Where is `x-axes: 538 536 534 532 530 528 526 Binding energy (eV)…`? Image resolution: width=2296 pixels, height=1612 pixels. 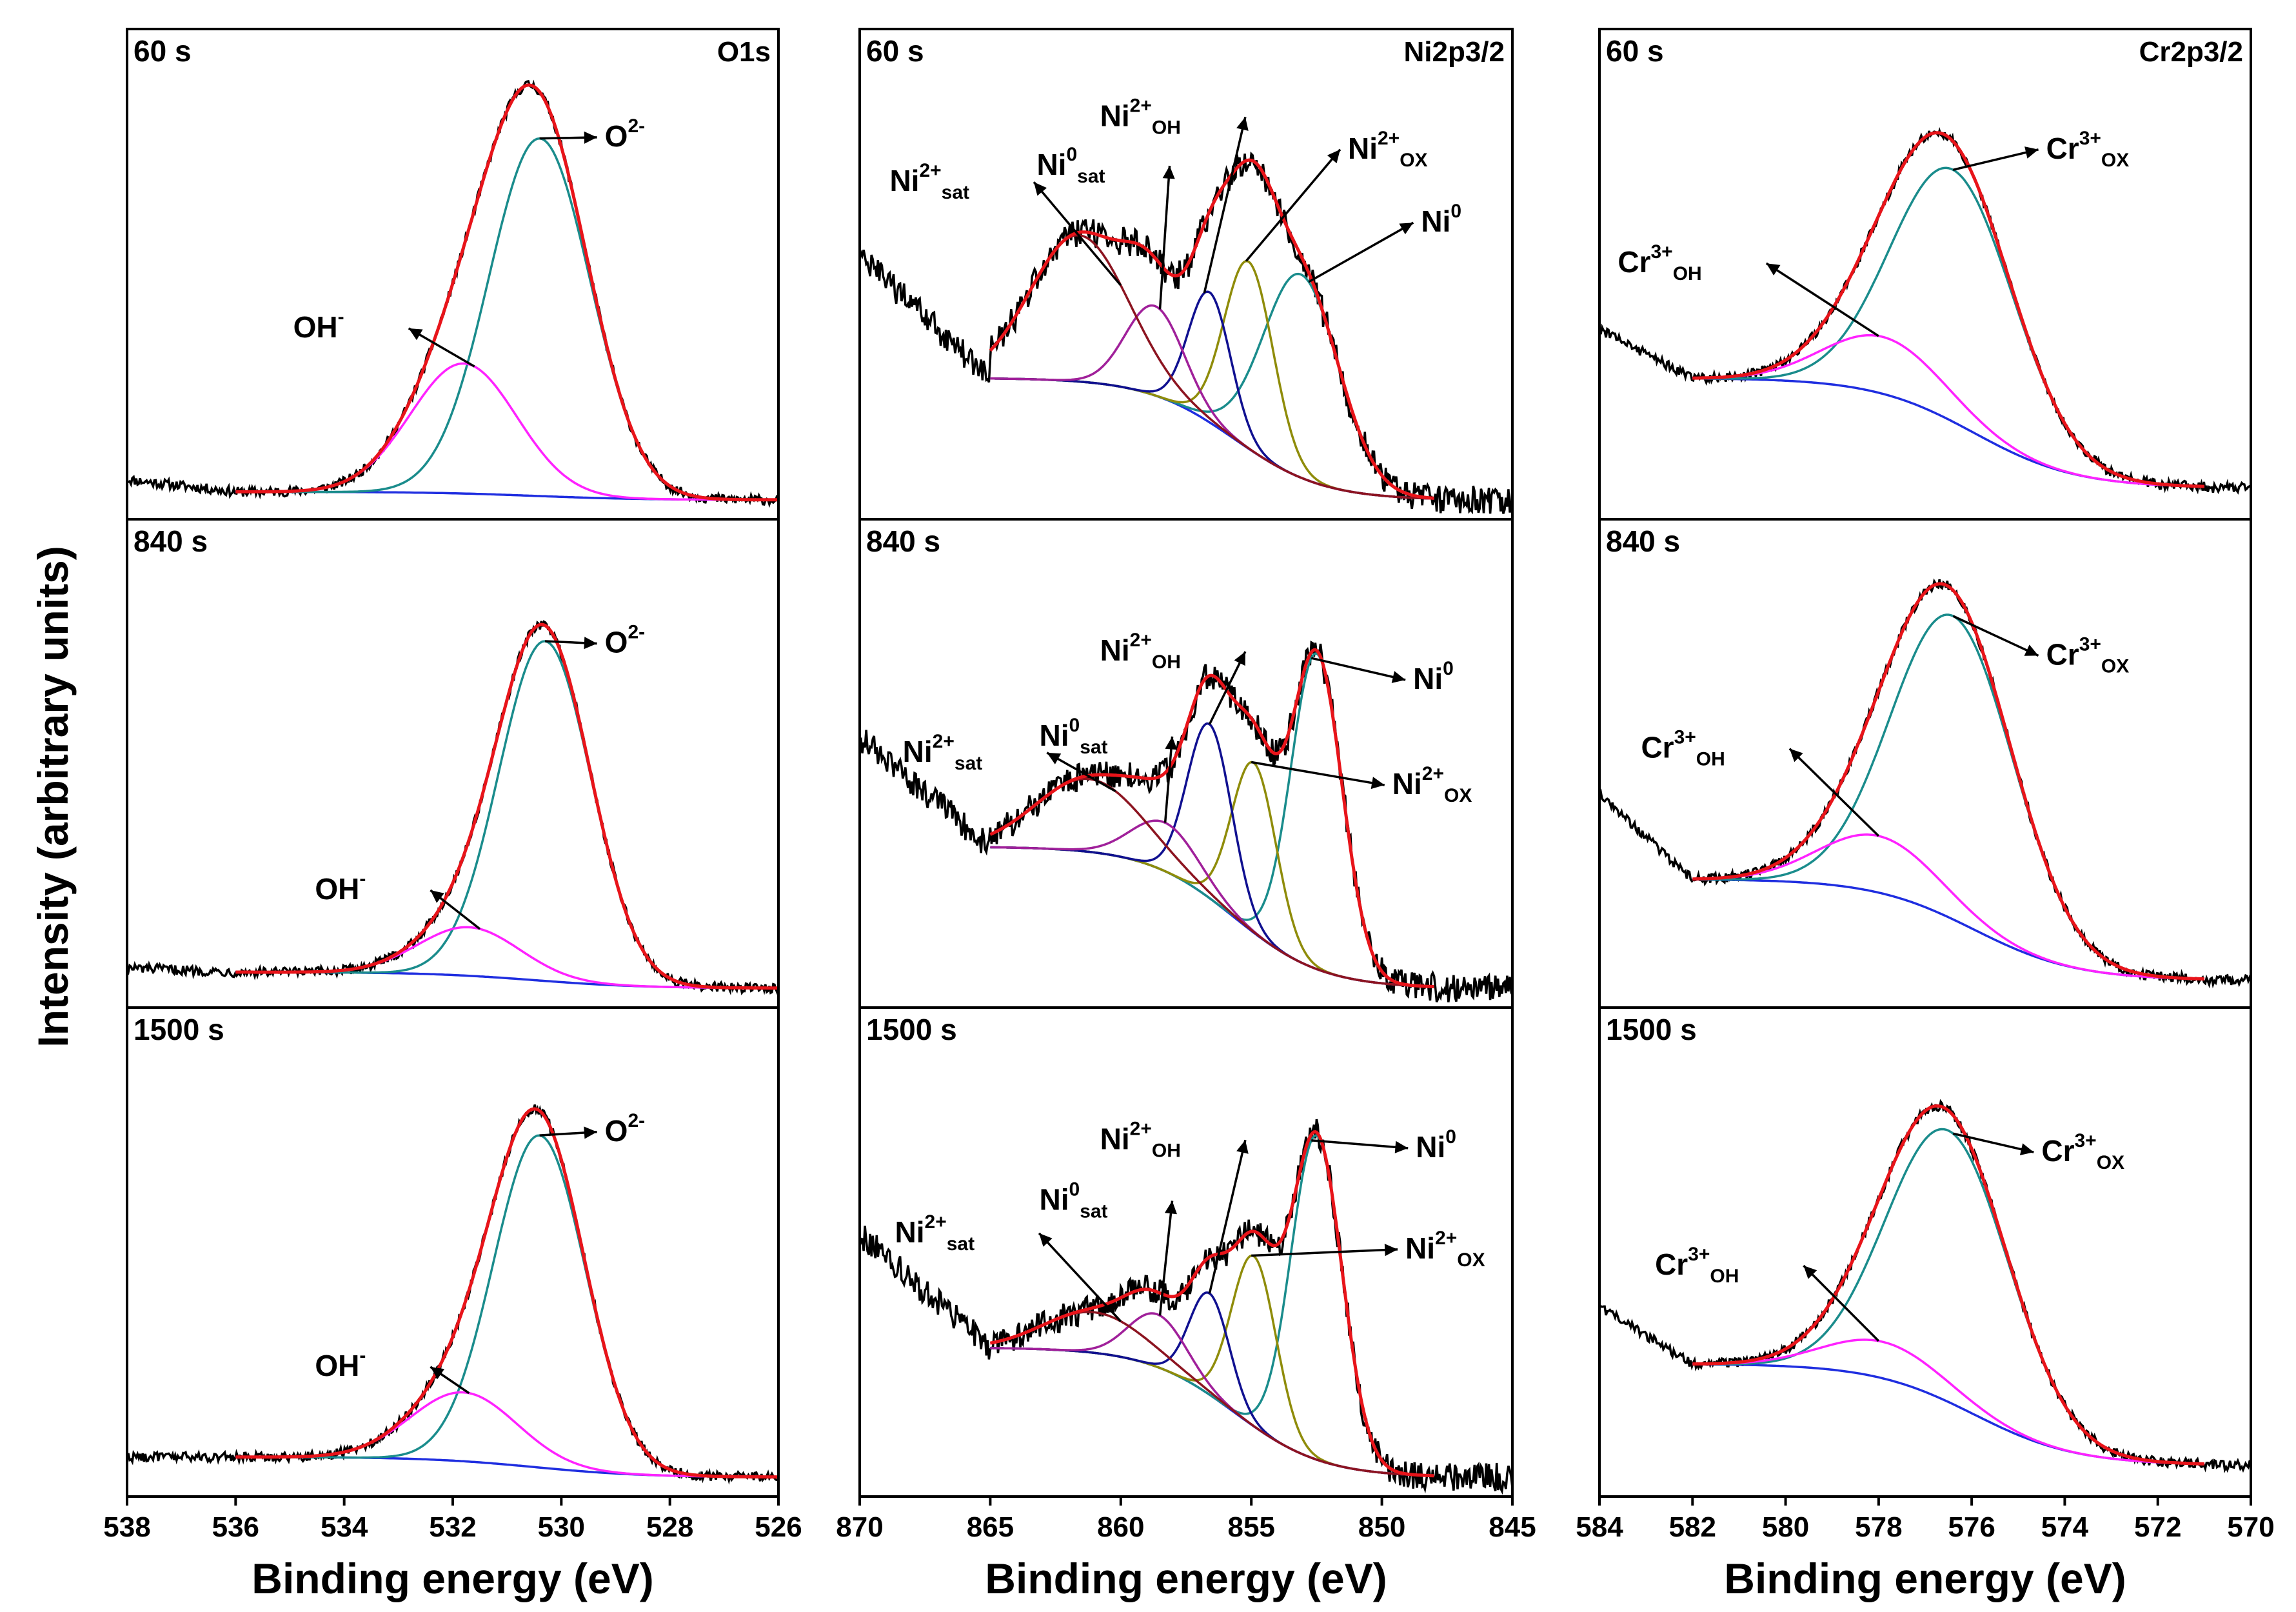
x-axes: 538 536 534 532 530 528 526 Binding energy (eV)… is located at coordinates (1189, 1549).